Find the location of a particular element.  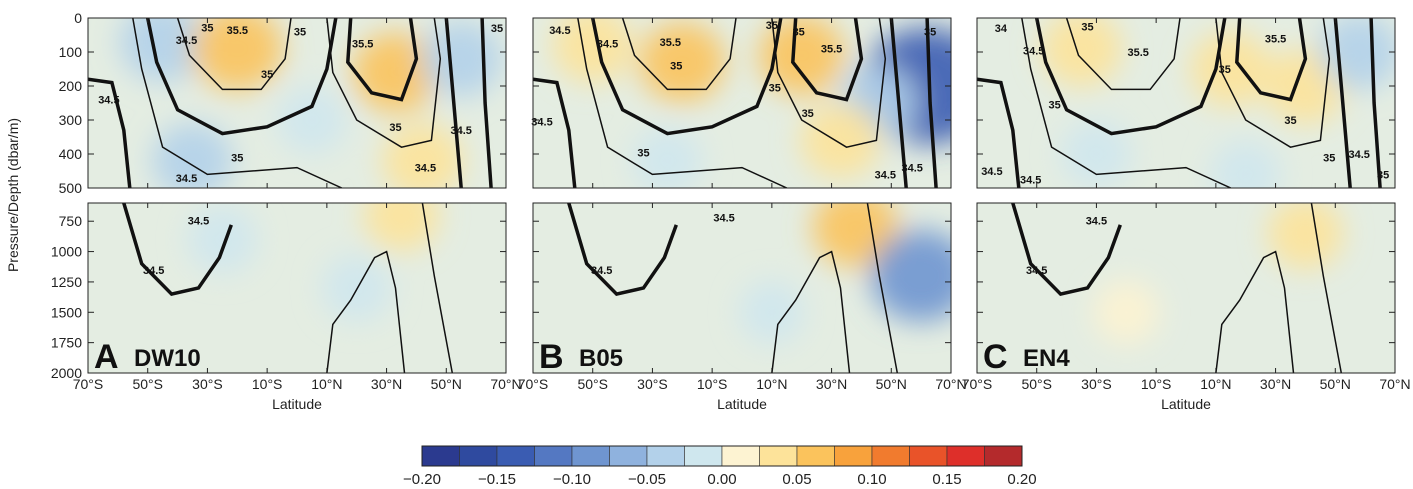

panel-c-upper-field is located at coordinates (1186, 103).